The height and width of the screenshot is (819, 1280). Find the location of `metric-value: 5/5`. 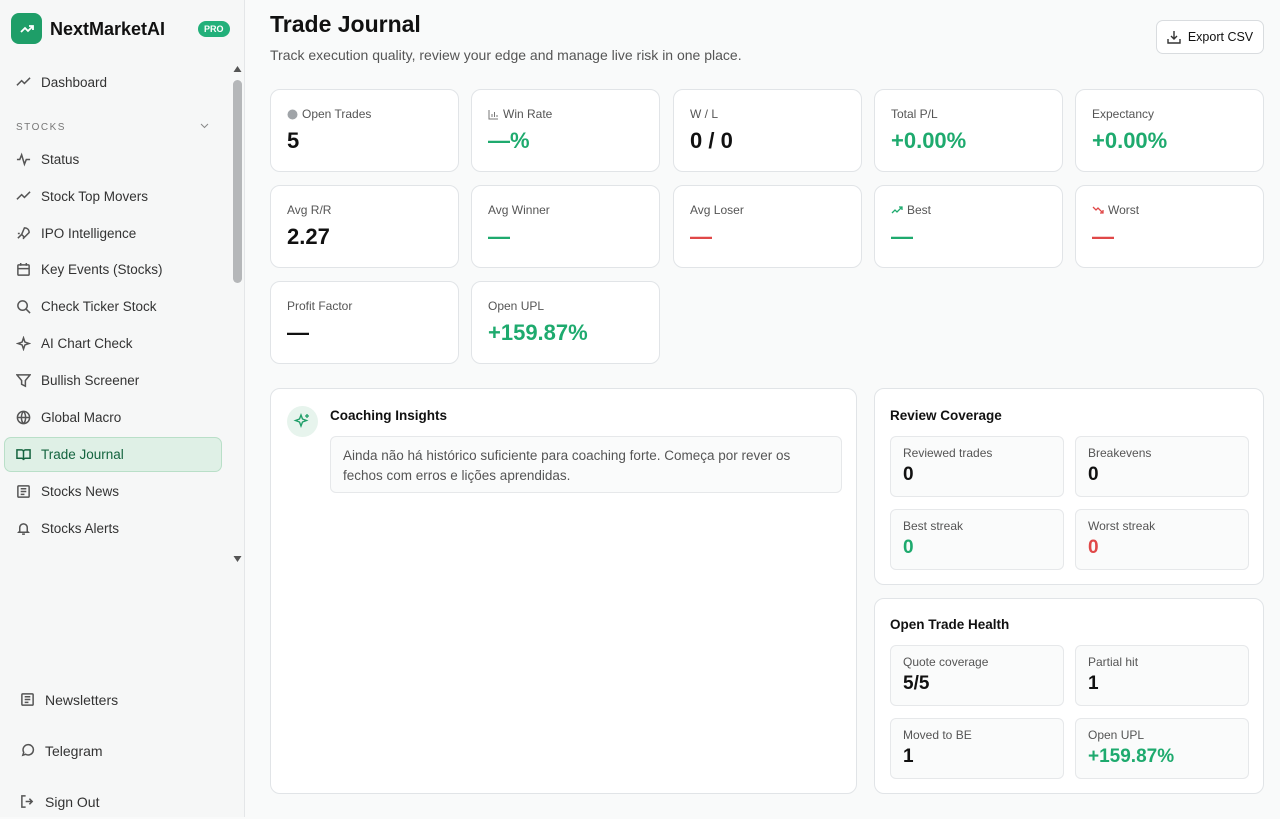

metric-value: 5/5 is located at coordinates (916, 683).